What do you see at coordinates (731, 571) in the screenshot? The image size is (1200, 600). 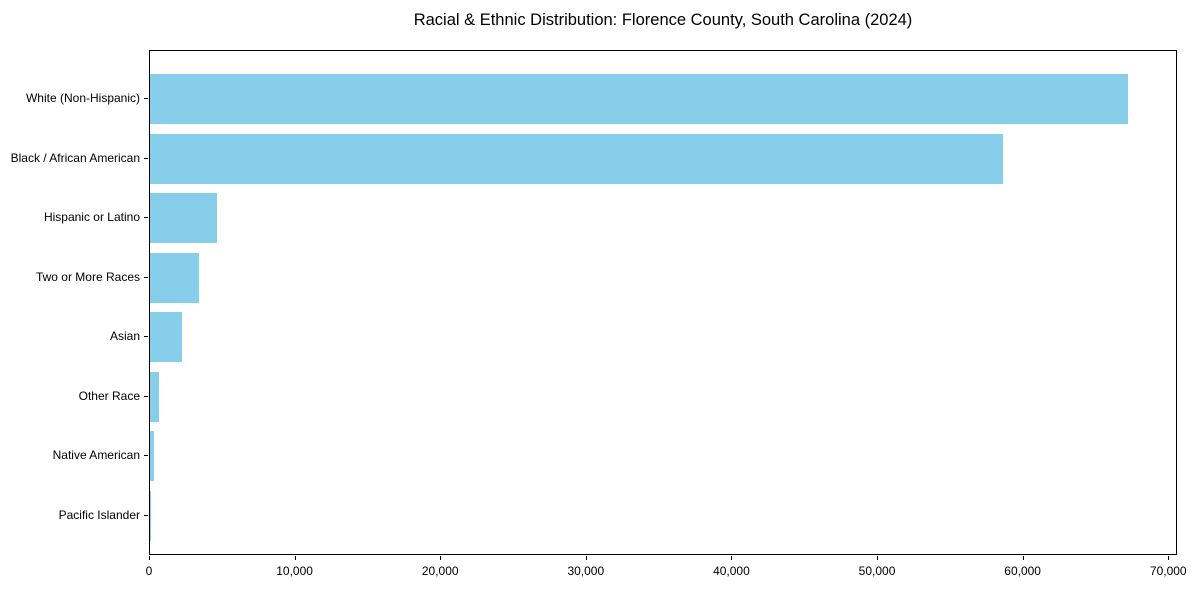 I see `x-axis-tick-label-40000: 40,000` at bounding box center [731, 571].